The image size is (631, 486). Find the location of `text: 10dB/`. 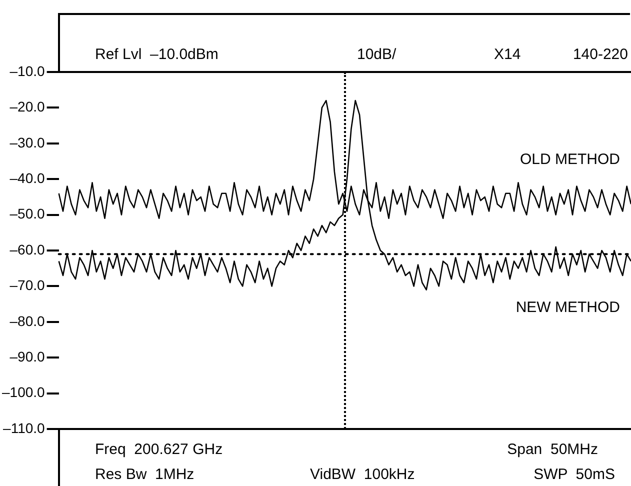

text: 10dB/ is located at coordinates (377, 55).